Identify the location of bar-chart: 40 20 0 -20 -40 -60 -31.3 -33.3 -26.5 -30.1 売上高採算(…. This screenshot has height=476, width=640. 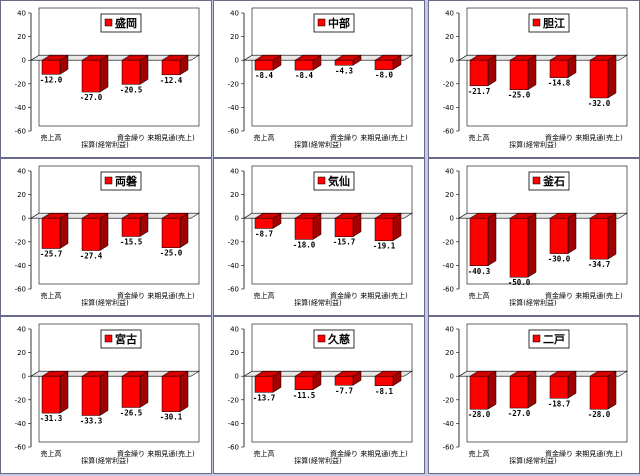
(108, 394).